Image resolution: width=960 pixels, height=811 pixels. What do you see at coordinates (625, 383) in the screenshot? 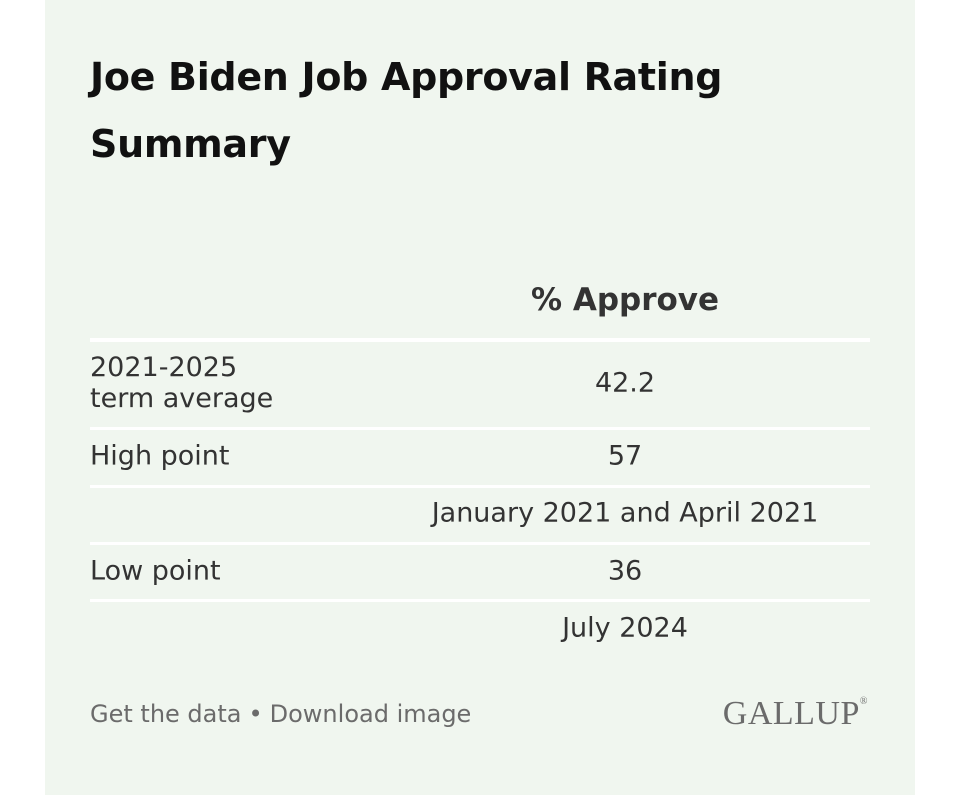
I see `row-value: 42.2` at bounding box center [625, 383].